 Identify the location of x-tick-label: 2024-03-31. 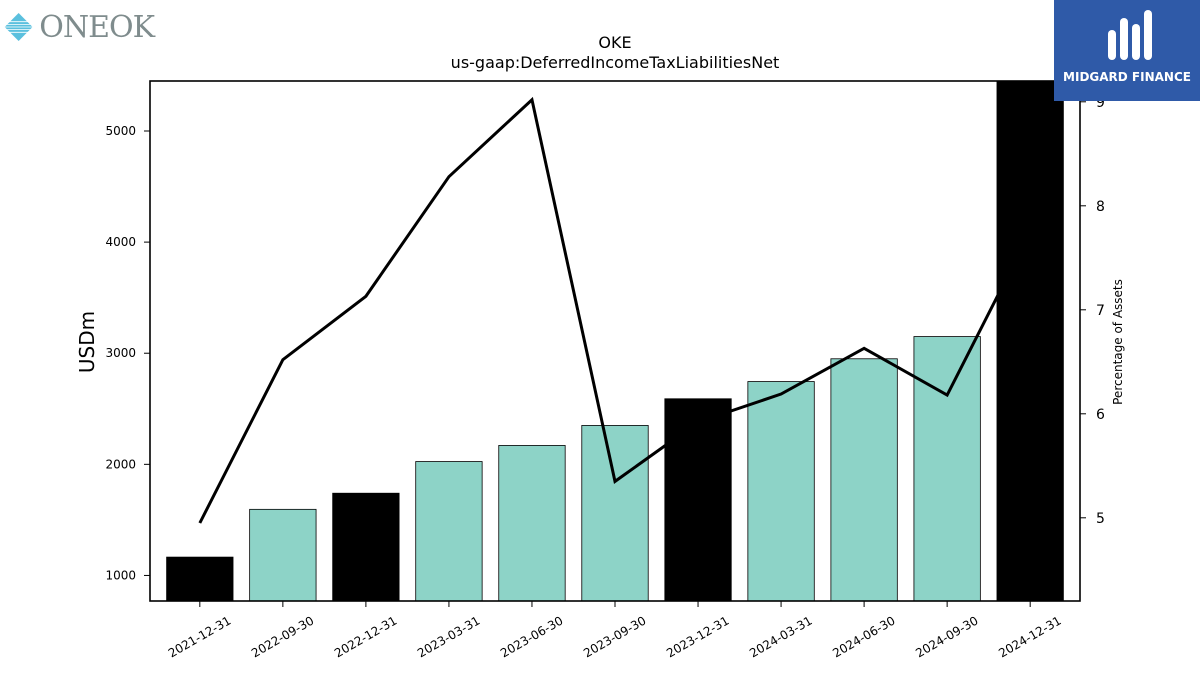
(780, 636).